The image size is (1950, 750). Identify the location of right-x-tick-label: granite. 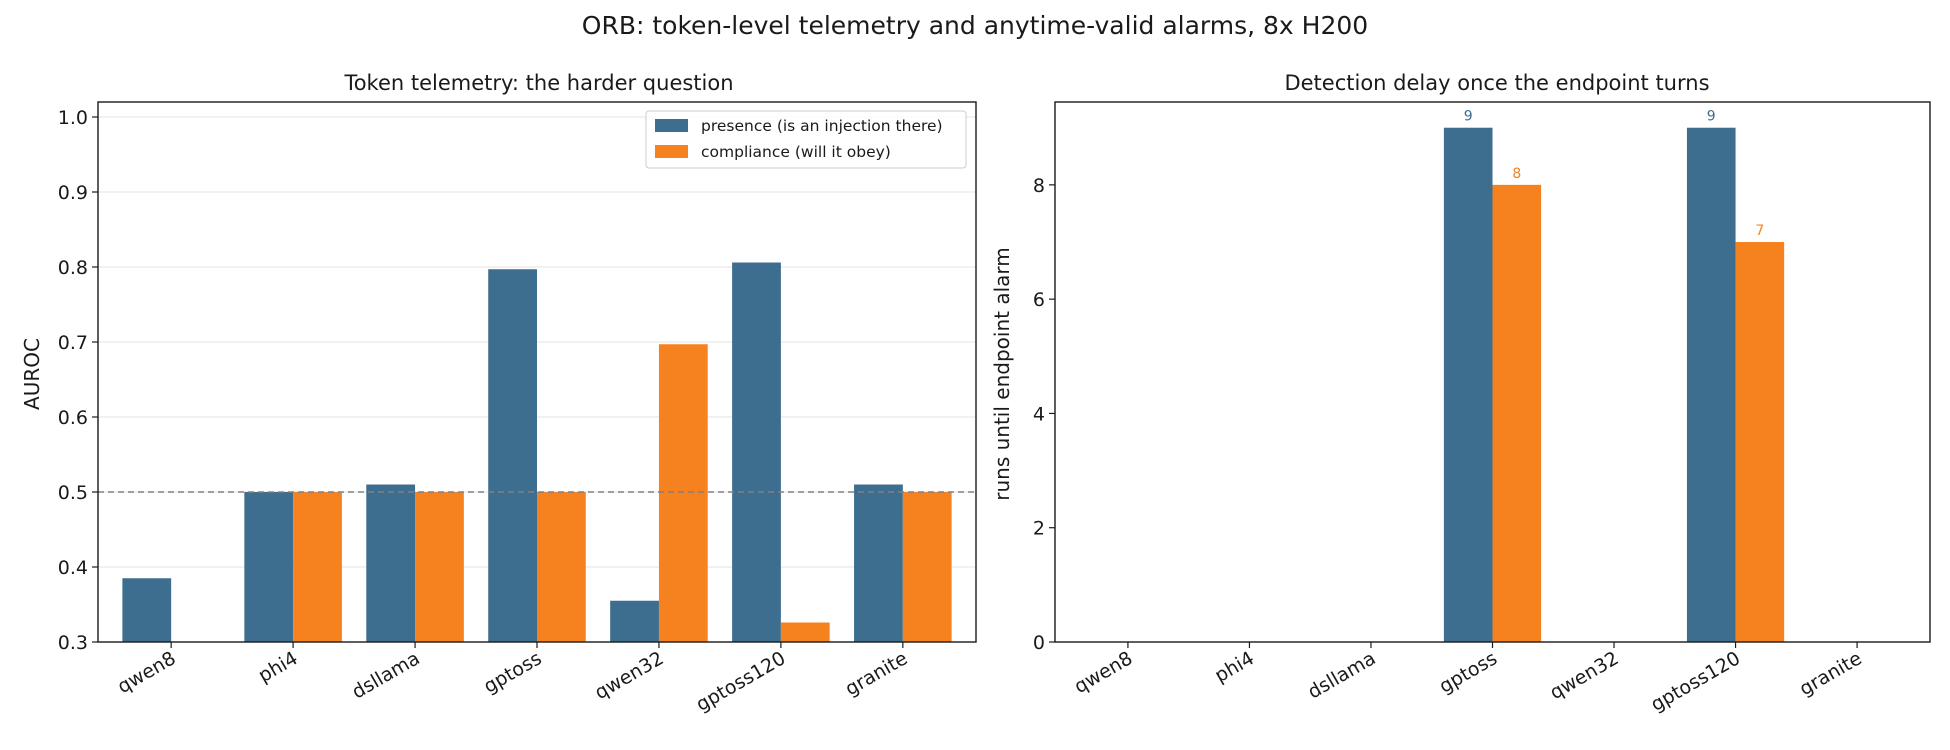
(1831, 673).